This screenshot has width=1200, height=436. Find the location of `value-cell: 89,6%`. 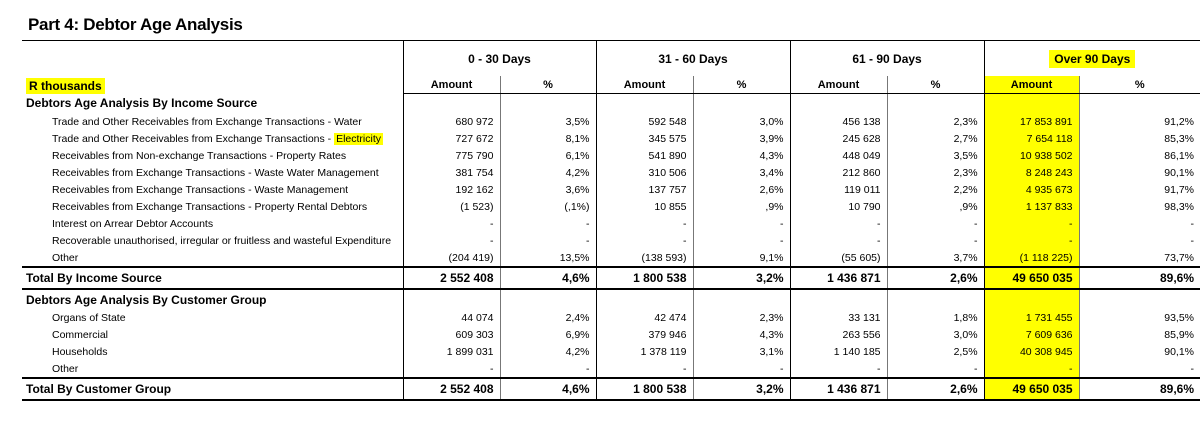

value-cell: 89,6% is located at coordinates (1139, 389).